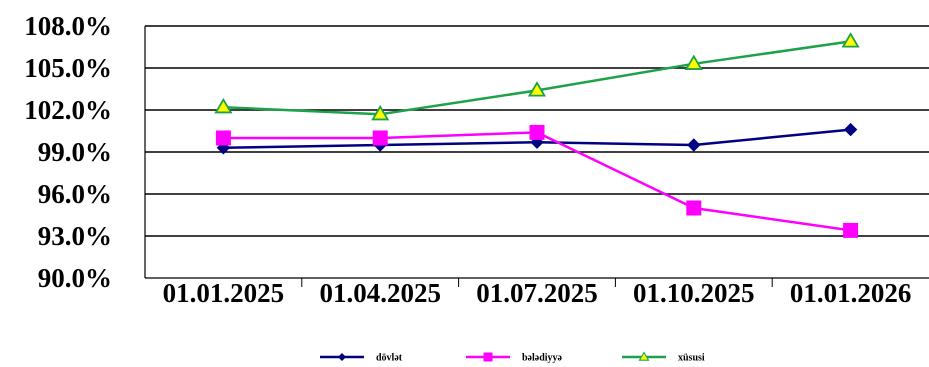 Image resolution: width=929 pixels, height=367 pixels. I want to click on legend-label: xüsusi, so click(691, 358).